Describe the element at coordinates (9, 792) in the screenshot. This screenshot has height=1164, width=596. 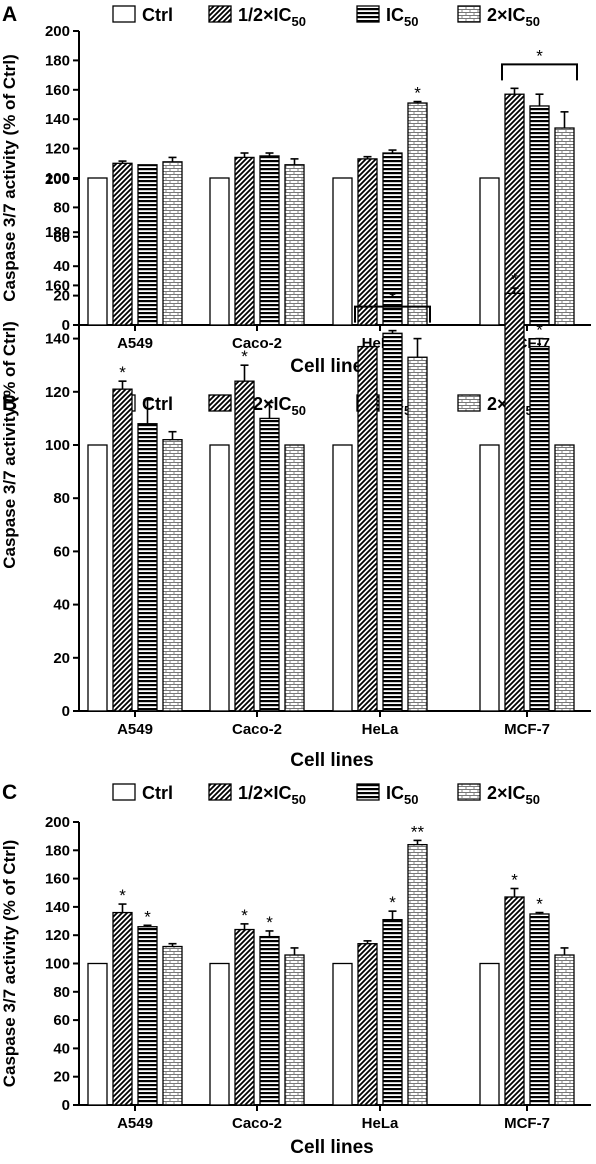
I see `panel-letter: C` at that location.